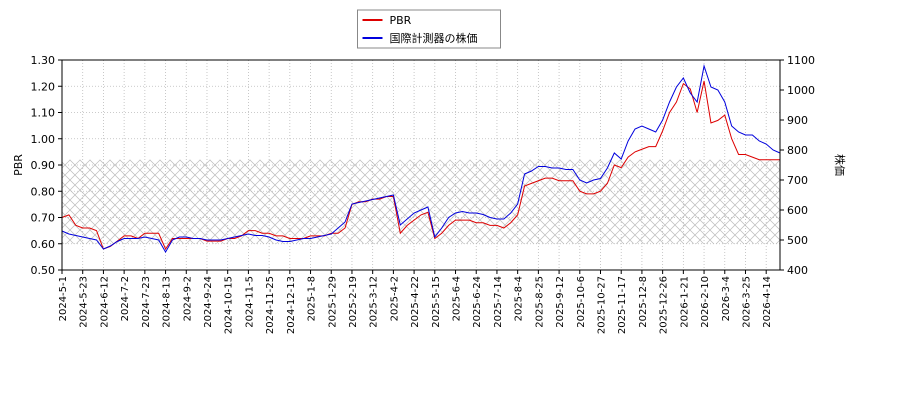 The height and width of the screenshot is (400, 900). I want to click on x-tick-label: 2024-6-12, so click(104, 302).